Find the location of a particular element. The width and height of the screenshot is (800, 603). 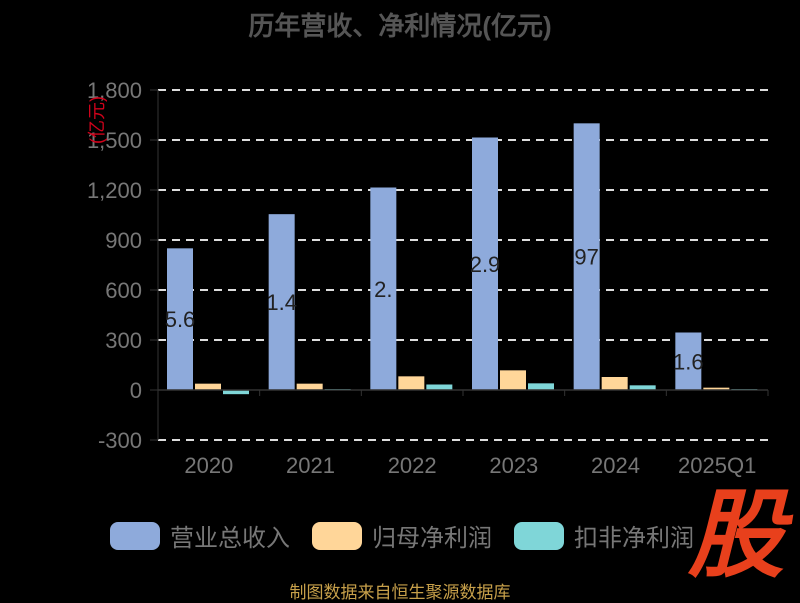

brand-logo: 股 is located at coordinates (736, 535).